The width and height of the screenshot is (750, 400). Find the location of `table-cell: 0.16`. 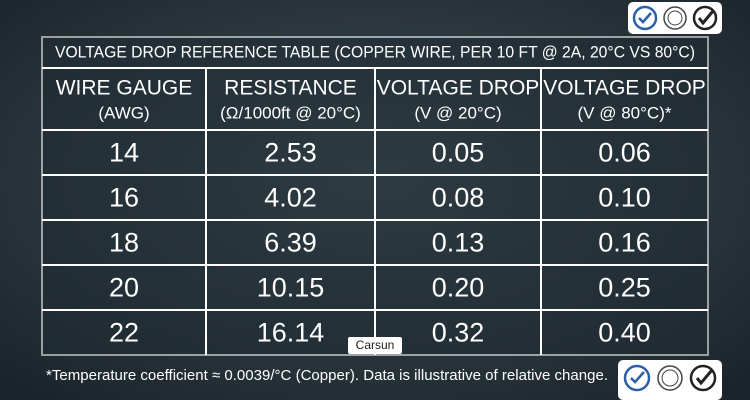

table-cell: 0.16 is located at coordinates (624, 243).